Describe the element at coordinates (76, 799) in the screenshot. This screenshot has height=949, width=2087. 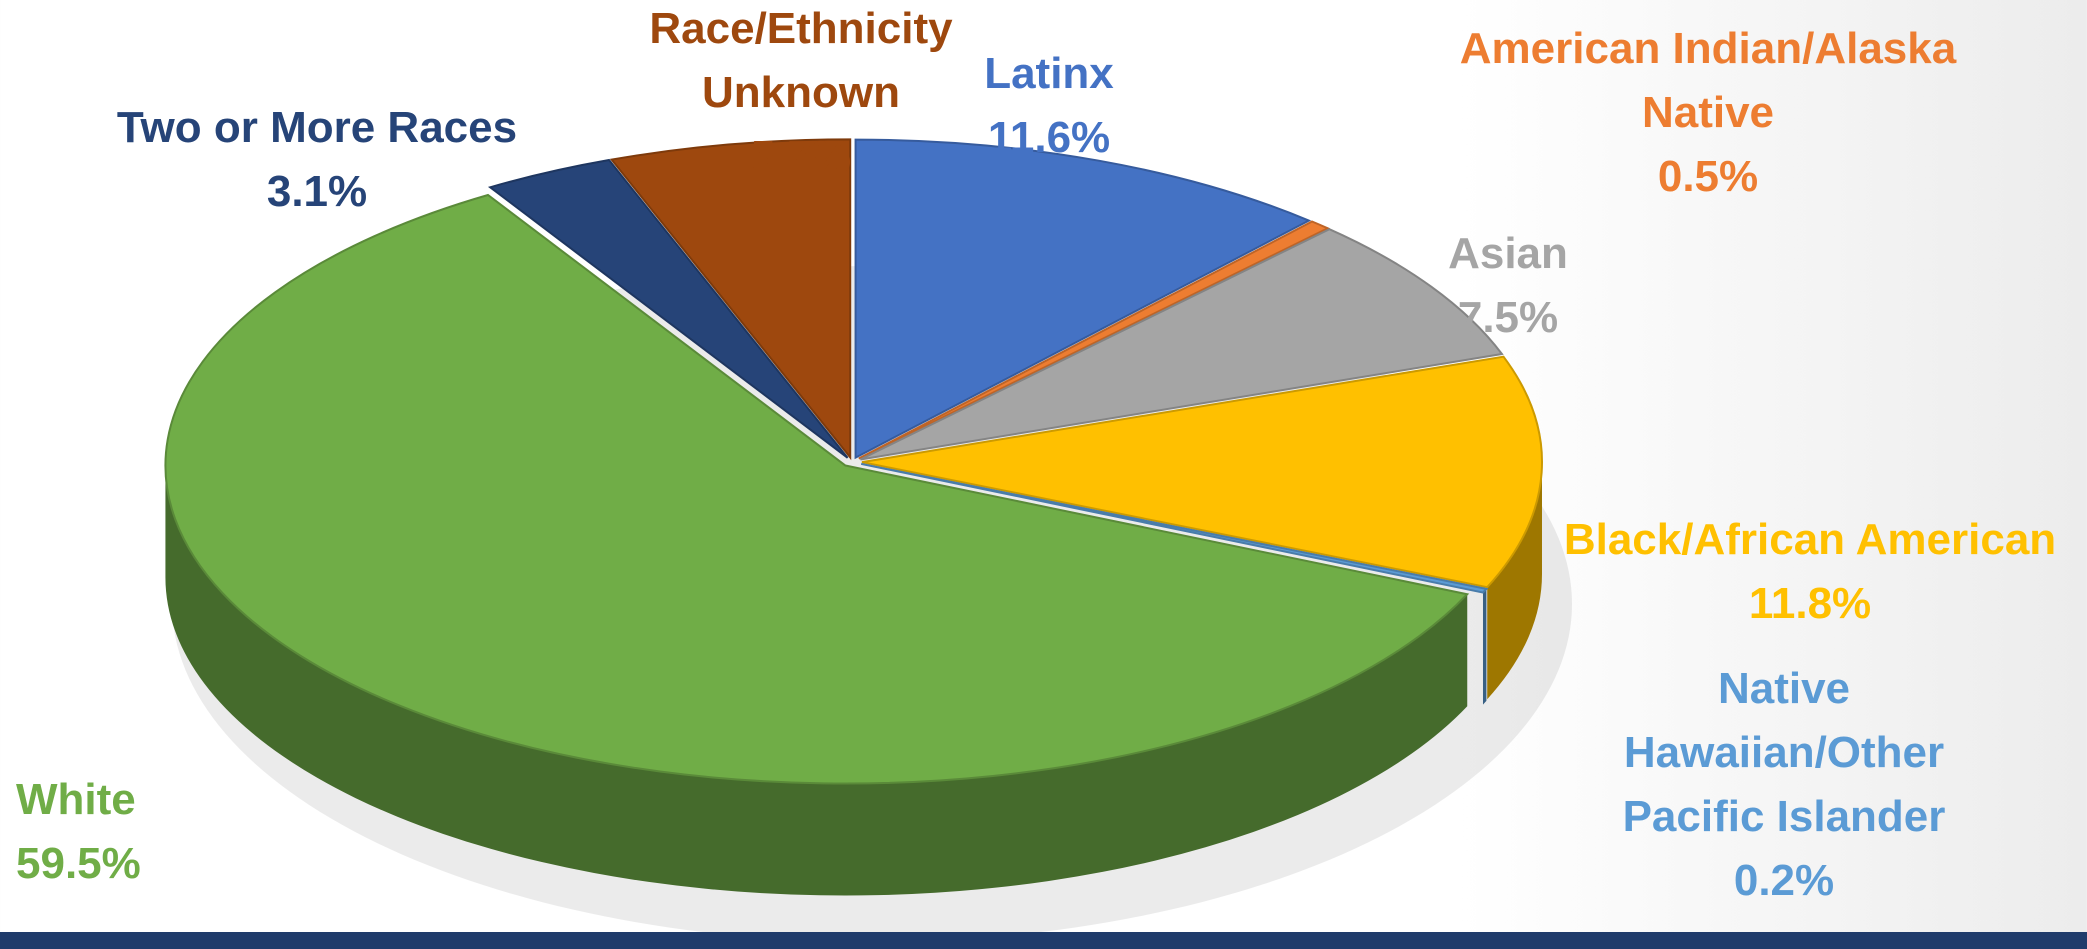
I see `category-label: White` at that location.